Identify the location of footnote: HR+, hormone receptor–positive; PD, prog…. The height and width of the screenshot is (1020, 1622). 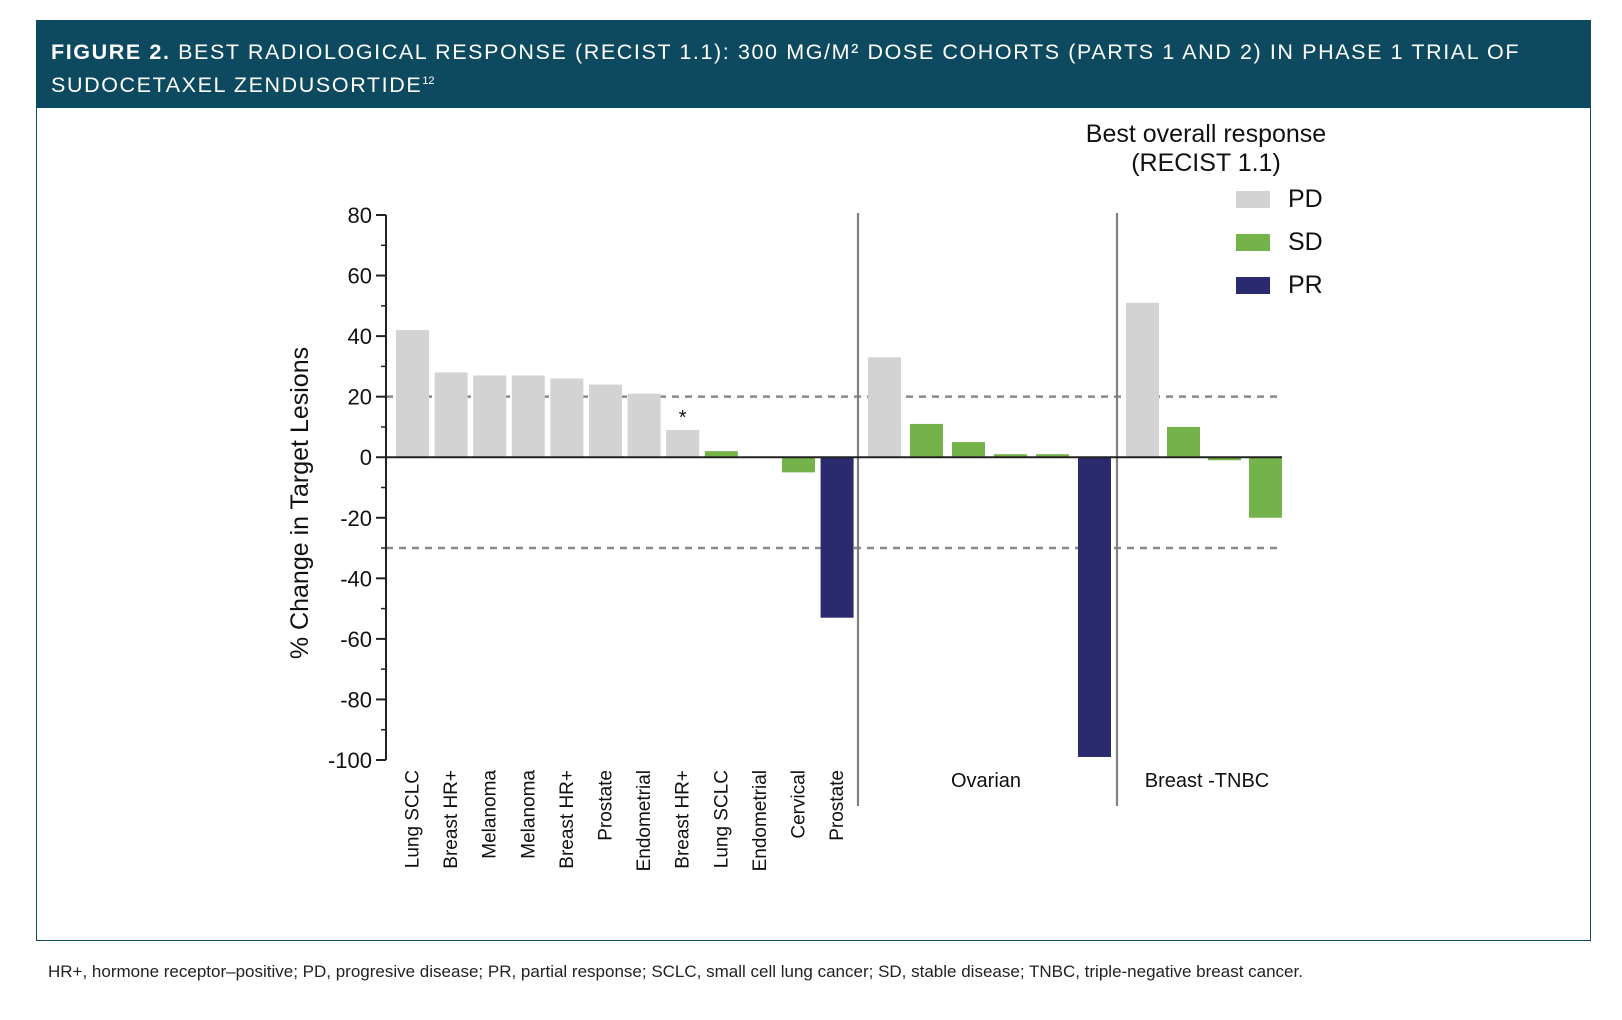
(675, 971).